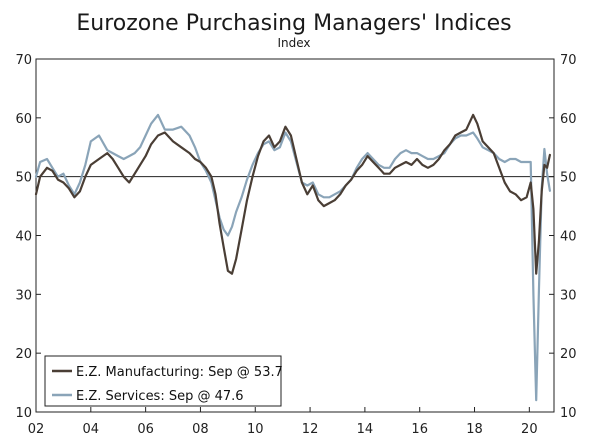 This screenshot has width=600, height=448. I want to click on x-tick-label: 10, so click(255, 429).